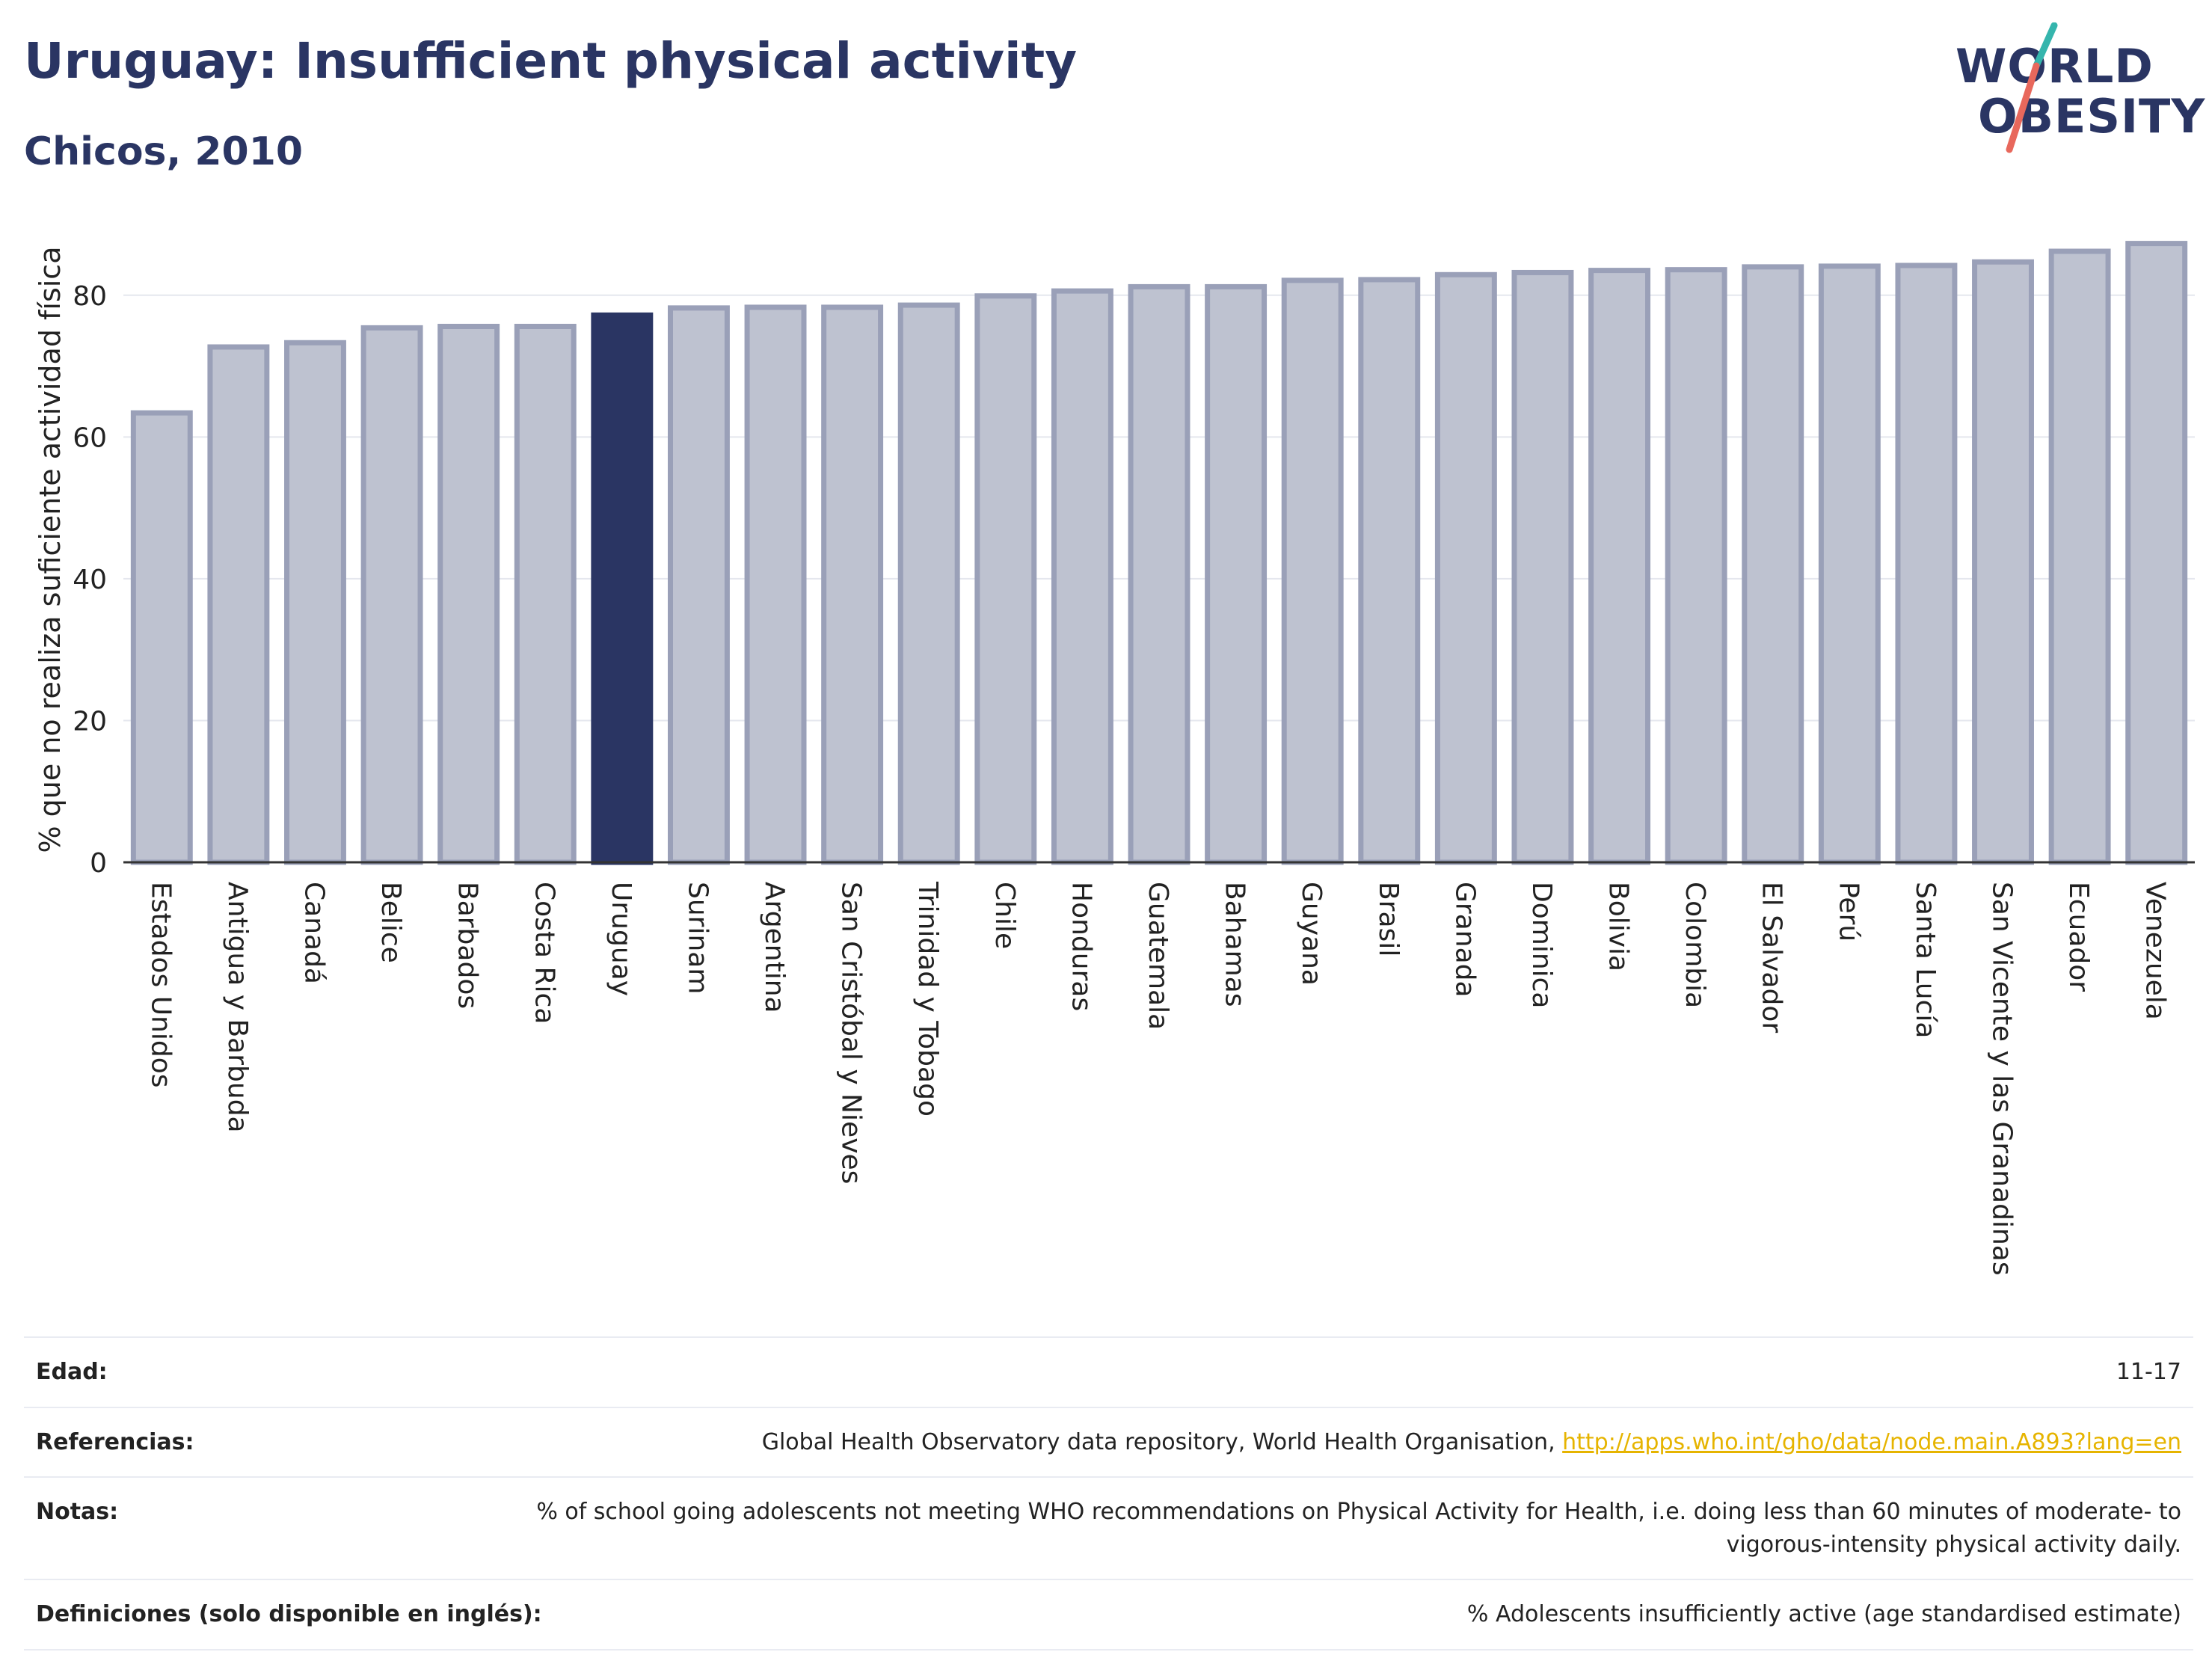 The image size is (2212, 1655). I want to click on bar-santa-lucía, so click(1926, 563).